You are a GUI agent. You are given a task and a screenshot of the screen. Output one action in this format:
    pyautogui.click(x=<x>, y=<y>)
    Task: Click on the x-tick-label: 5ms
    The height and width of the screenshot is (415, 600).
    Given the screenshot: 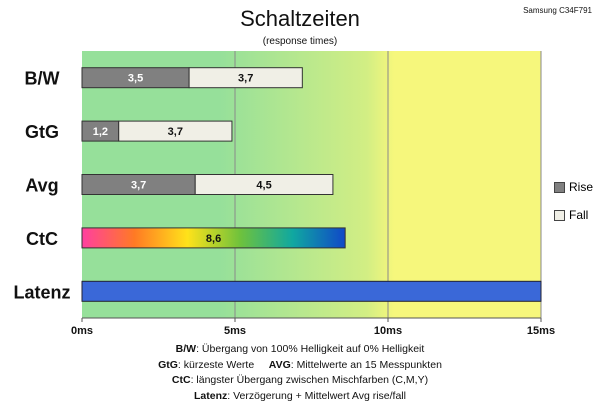 What is the action you would take?
    pyautogui.click(x=235, y=331)
    